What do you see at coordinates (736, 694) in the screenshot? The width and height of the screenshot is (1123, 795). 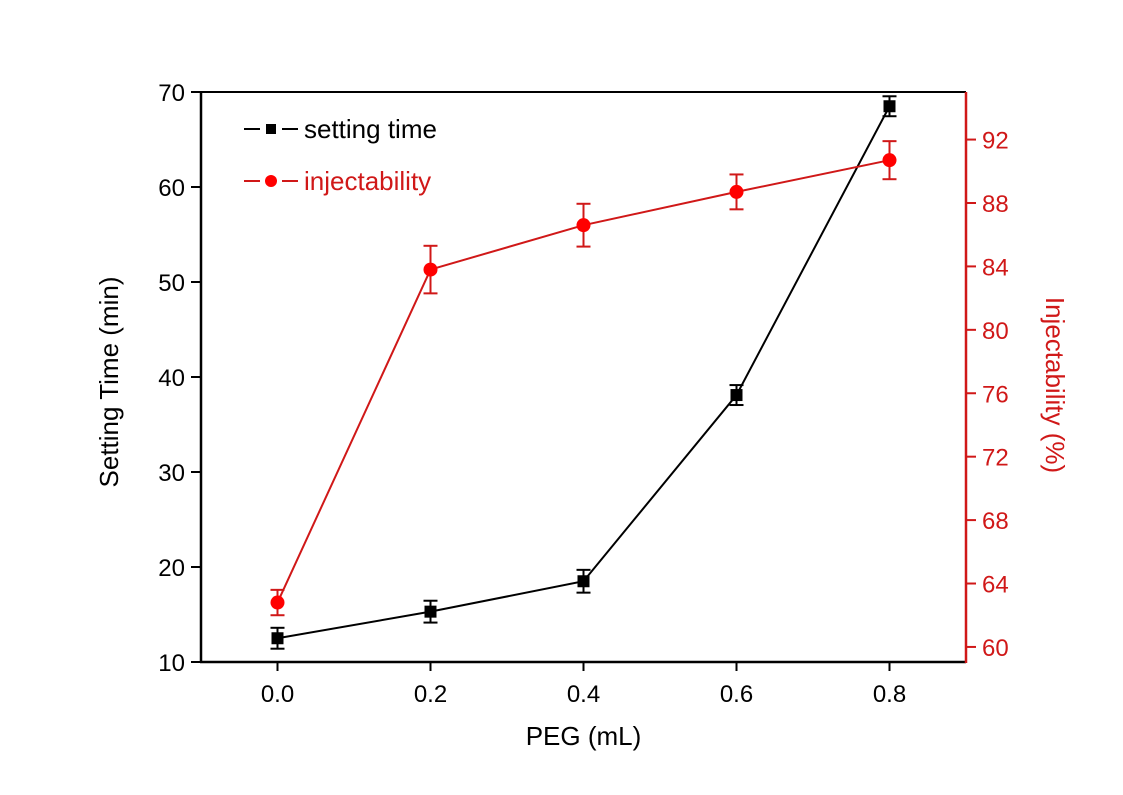 I see `x-tick-label: 0.6` at bounding box center [736, 694].